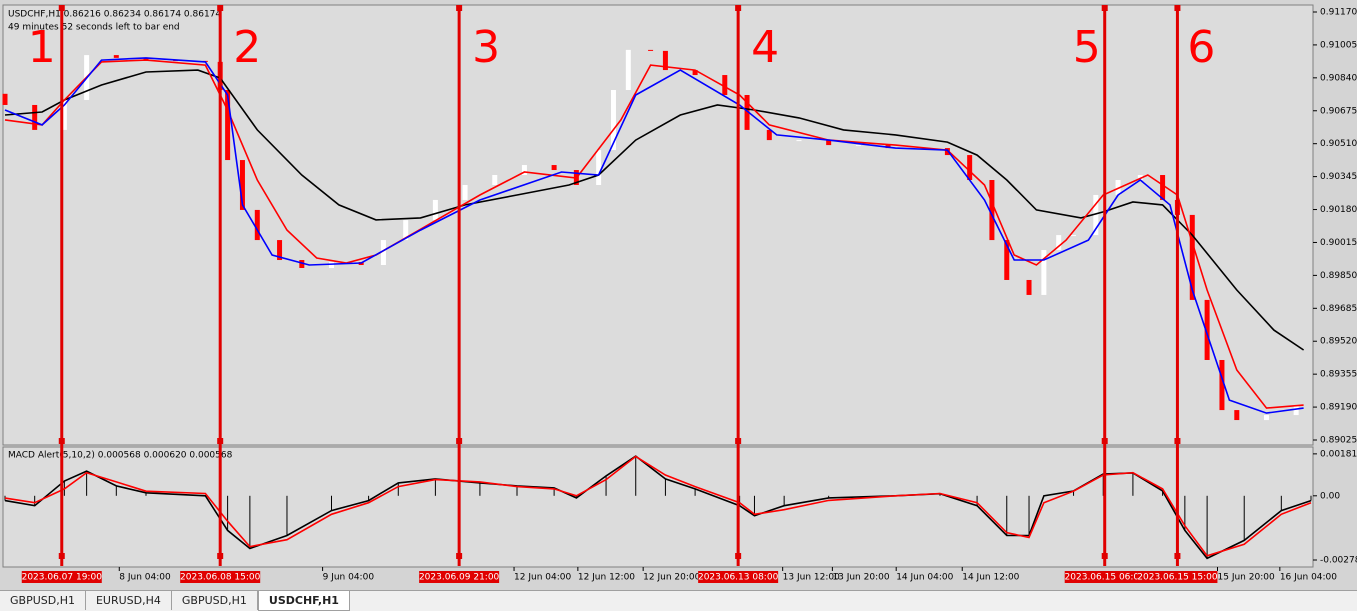 The height and width of the screenshot is (611, 1357). I want to click on marker-number: 2, so click(247, 47).